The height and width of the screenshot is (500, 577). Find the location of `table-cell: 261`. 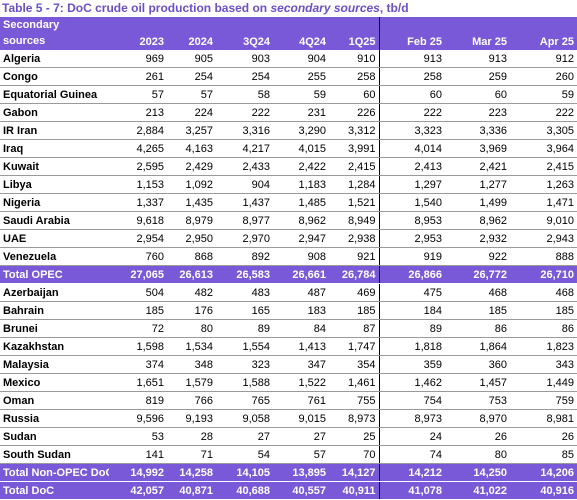

table-cell: 261 is located at coordinates (138, 76).